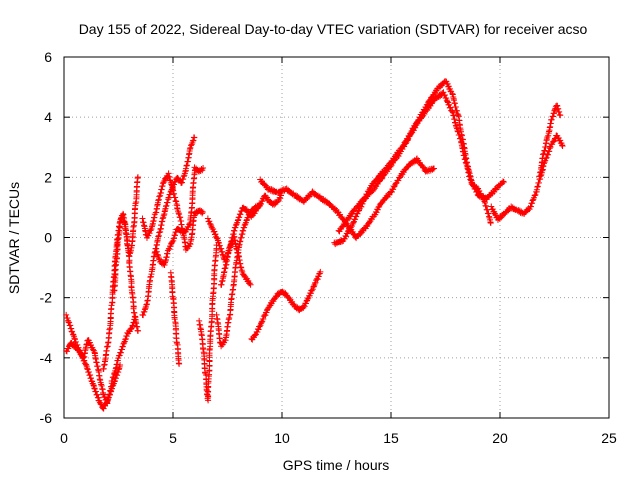  I want to click on x-tick-label: 5, so click(173, 438).